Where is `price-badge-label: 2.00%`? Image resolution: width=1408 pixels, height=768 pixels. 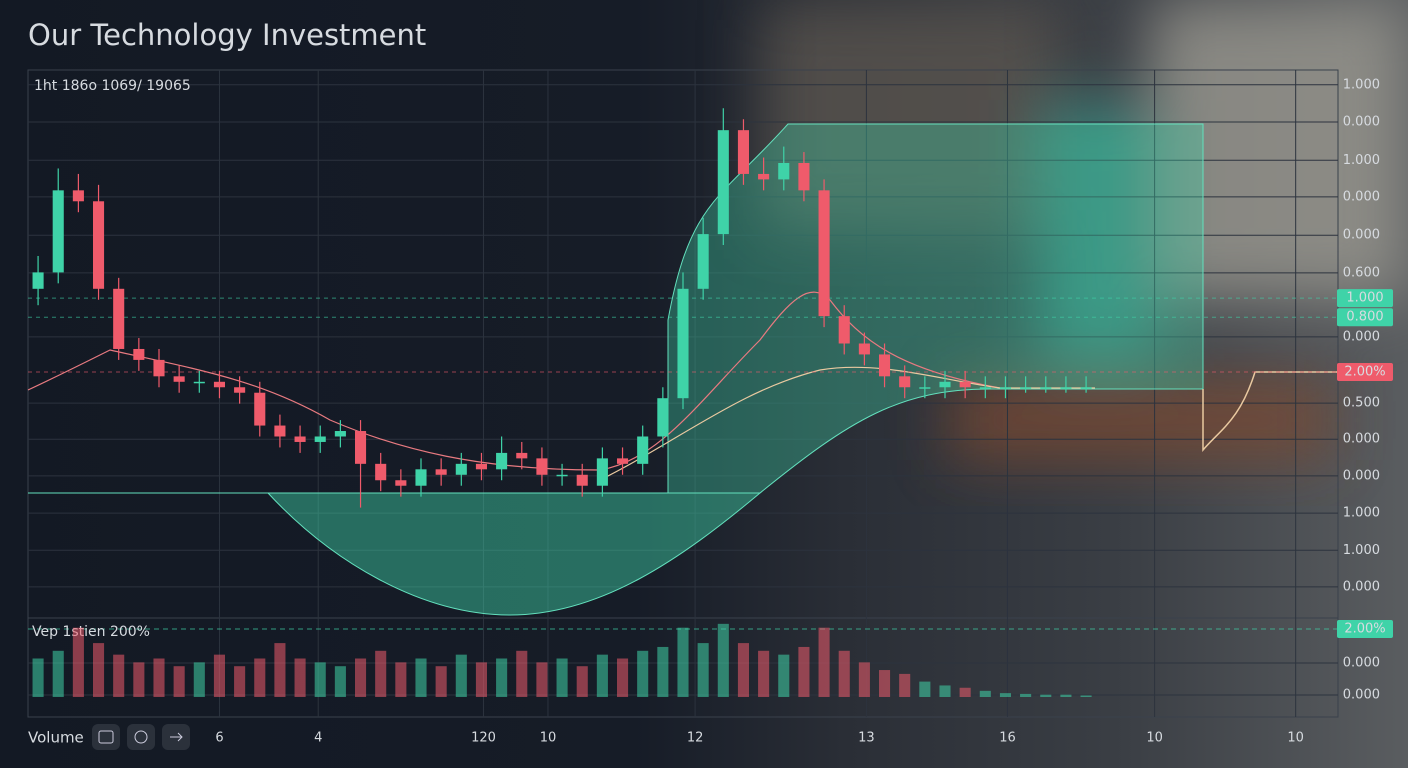 price-badge-label: 2.00% is located at coordinates (1364, 371).